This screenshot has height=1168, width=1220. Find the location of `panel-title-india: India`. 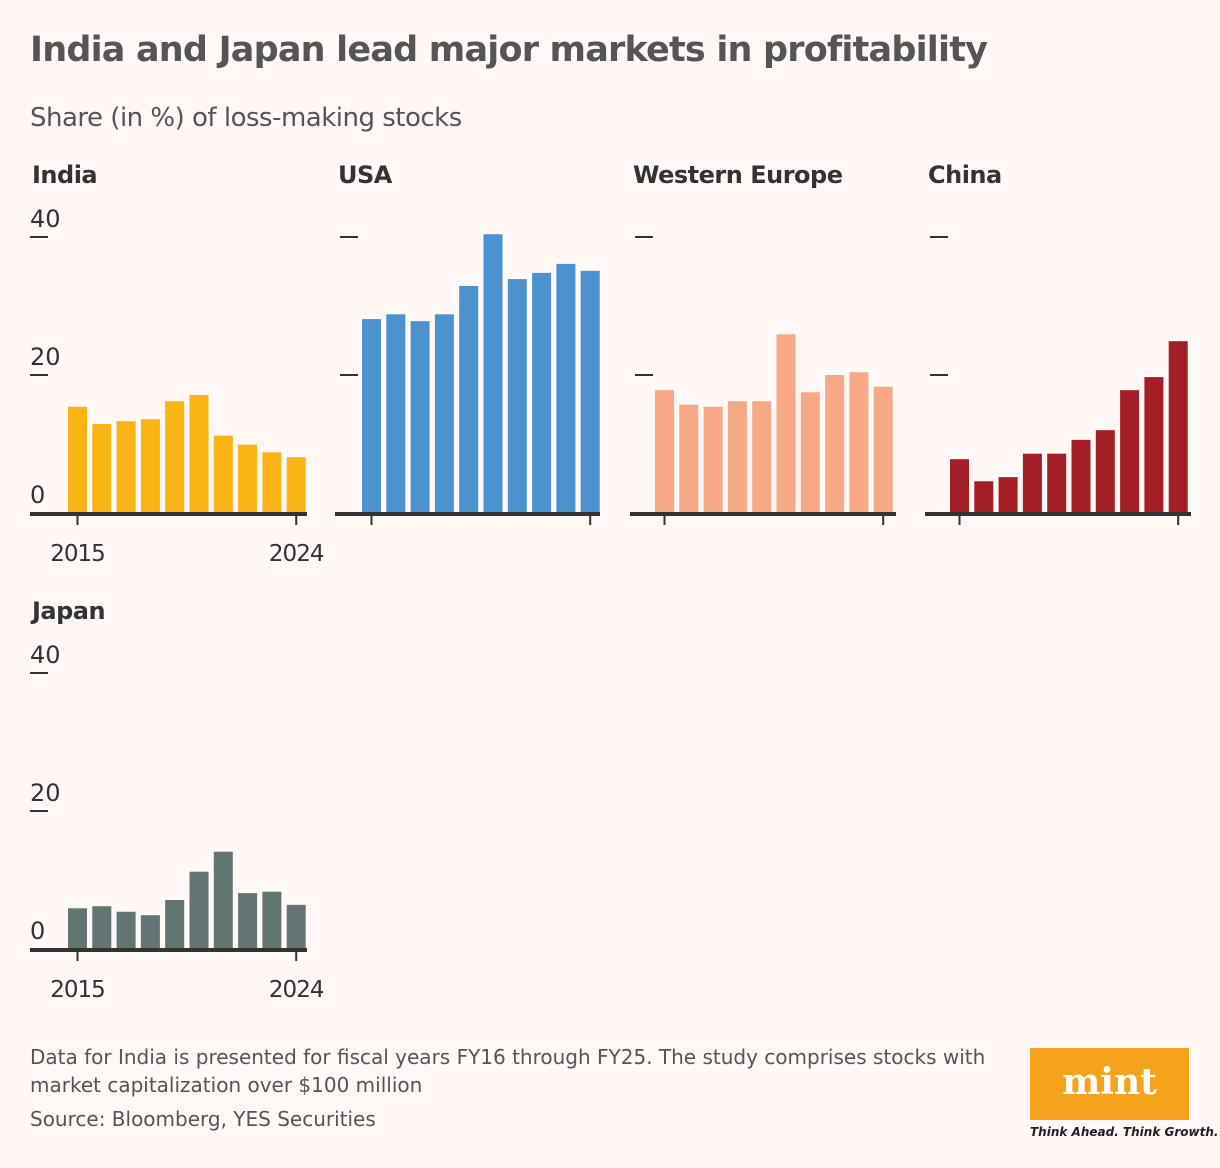

panel-title-india: India is located at coordinates (65, 175).